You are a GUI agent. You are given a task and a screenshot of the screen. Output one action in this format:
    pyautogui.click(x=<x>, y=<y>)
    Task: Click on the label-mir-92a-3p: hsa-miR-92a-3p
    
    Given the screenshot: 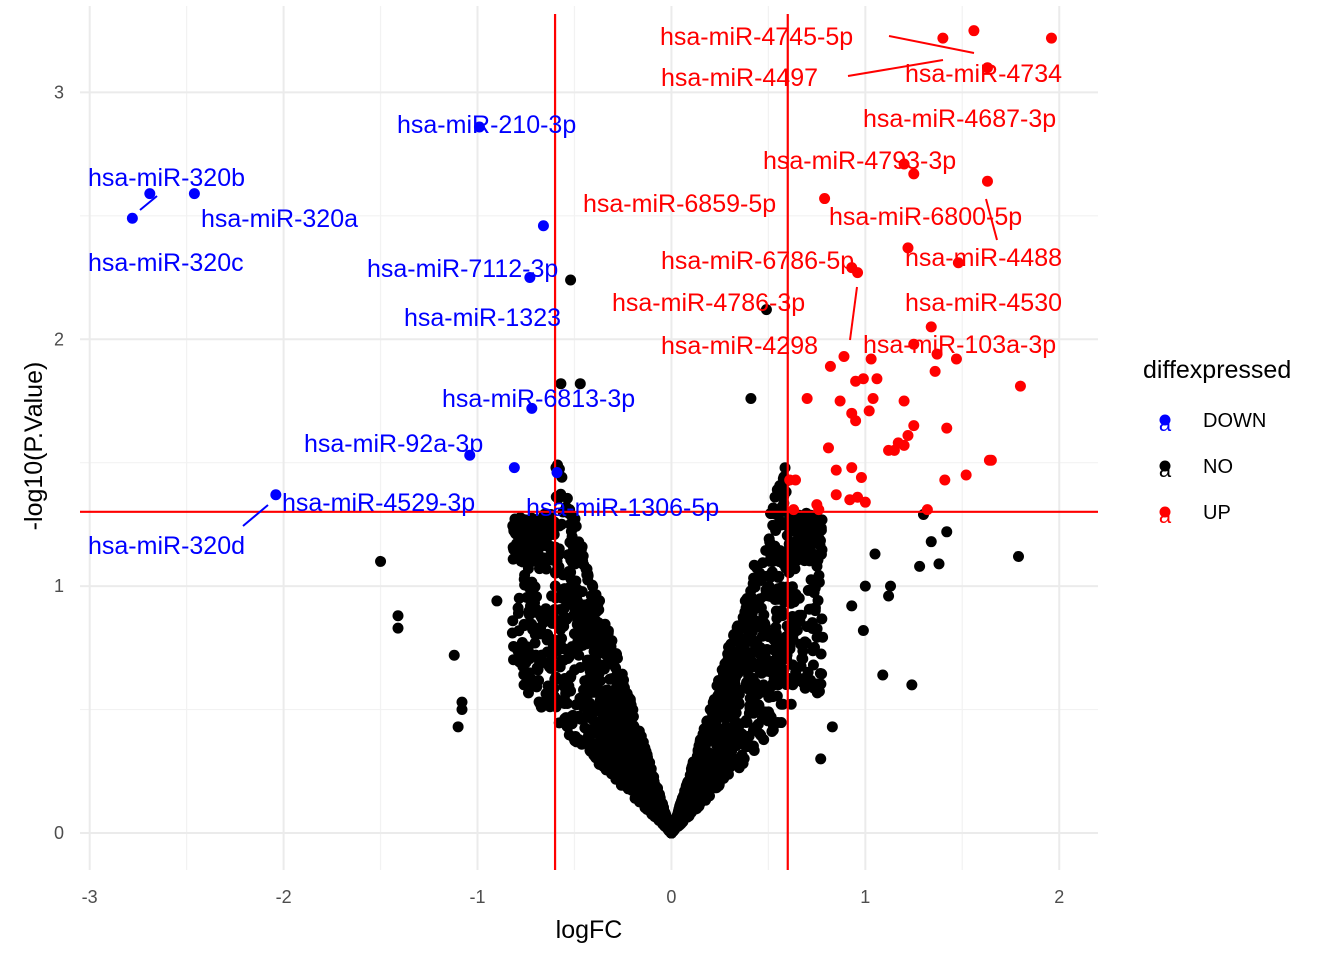 What is the action you would take?
    pyautogui.click(x=393, y=444)
    